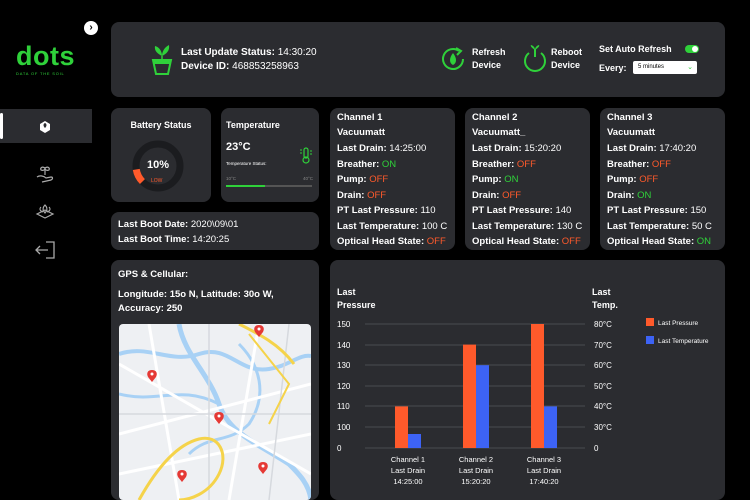 This screenshot has width=750, height=500. Describe the element at coordinates (476, 459) in the screenshot. I see `category-label: Channel 2` at that location.